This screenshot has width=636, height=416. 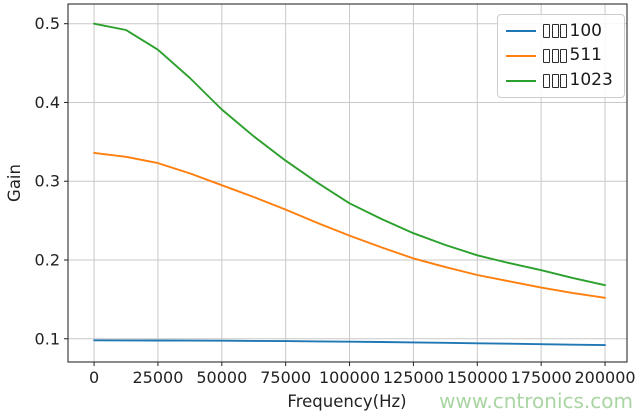 I want to click on x-tick-label: 150000, so click(x=477, y=377).